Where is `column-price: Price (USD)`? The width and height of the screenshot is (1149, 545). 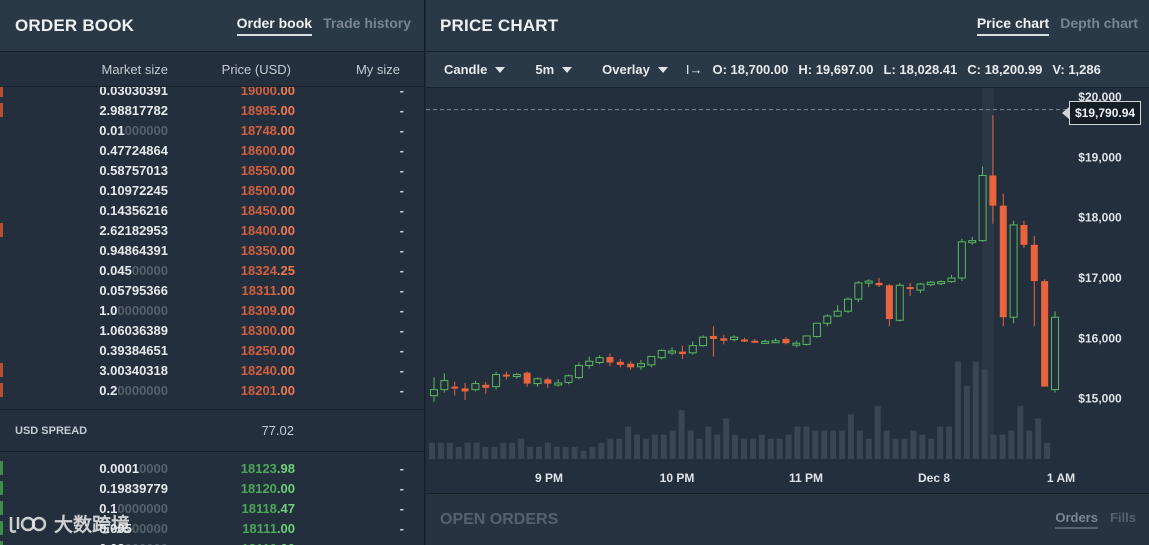 column-price: Price (USD) is located at coordinates (256, 69).